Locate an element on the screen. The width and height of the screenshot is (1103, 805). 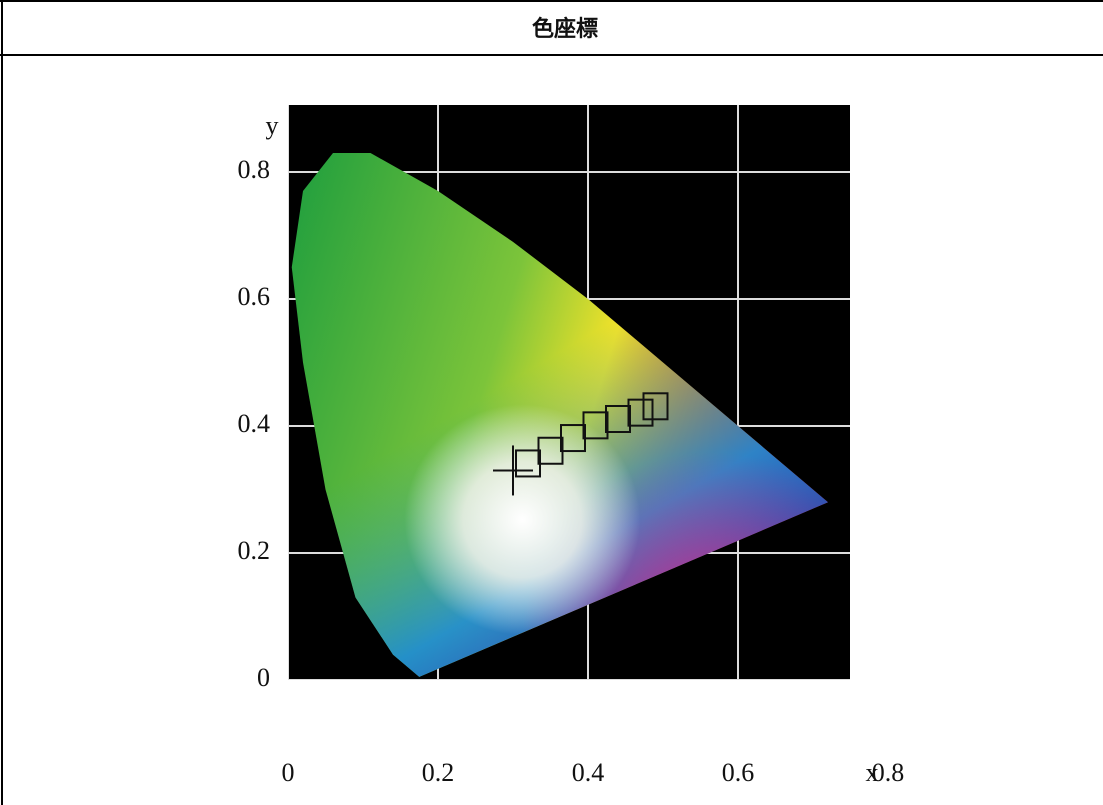
coordinate-markers is located at coordinates (581, 444).